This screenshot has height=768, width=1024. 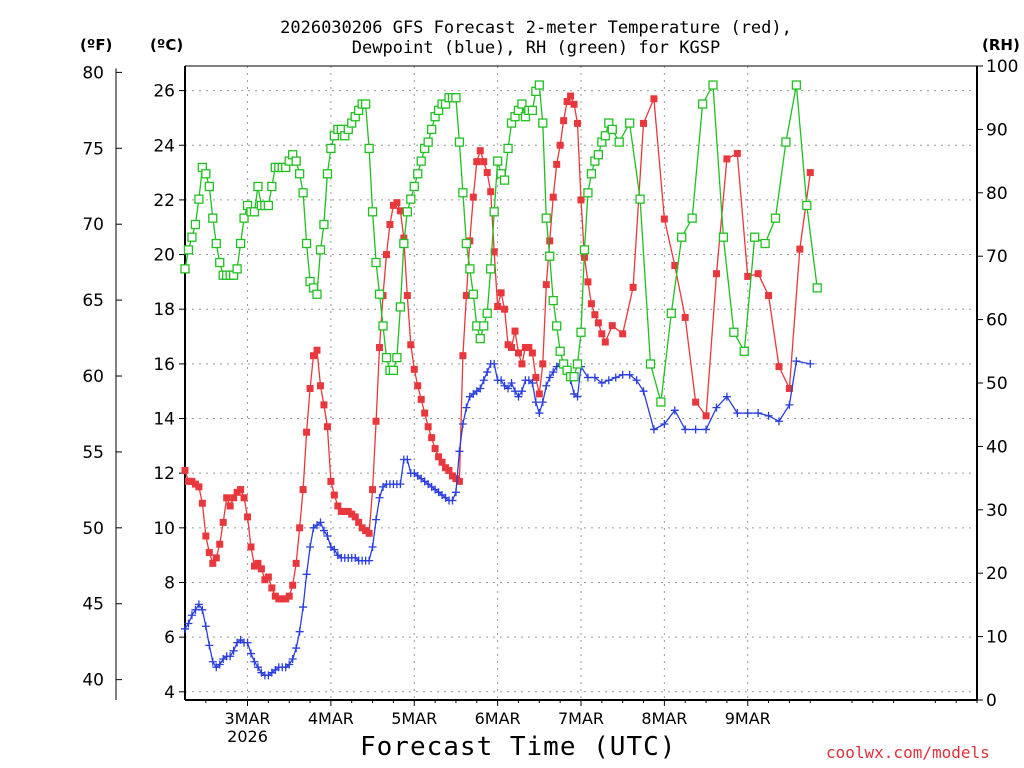 What do you see at coordinates (164, 256) in the screenshot?
I see `celsius-tick-label: 20` at bounding box center [164, 256].